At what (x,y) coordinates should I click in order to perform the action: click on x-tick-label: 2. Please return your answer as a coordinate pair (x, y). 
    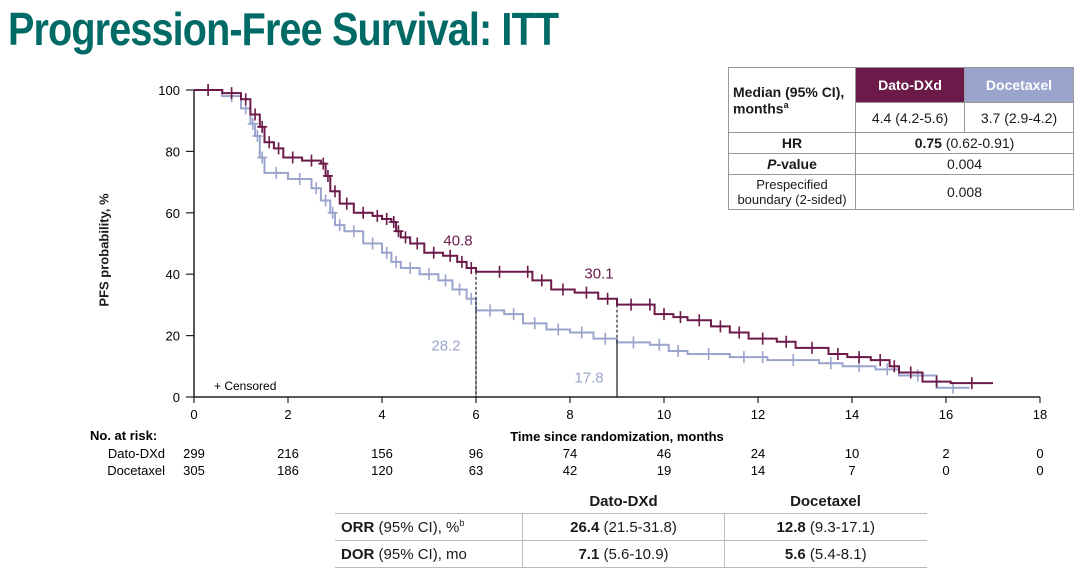
    Looking at the image, I should click on (287, 414).